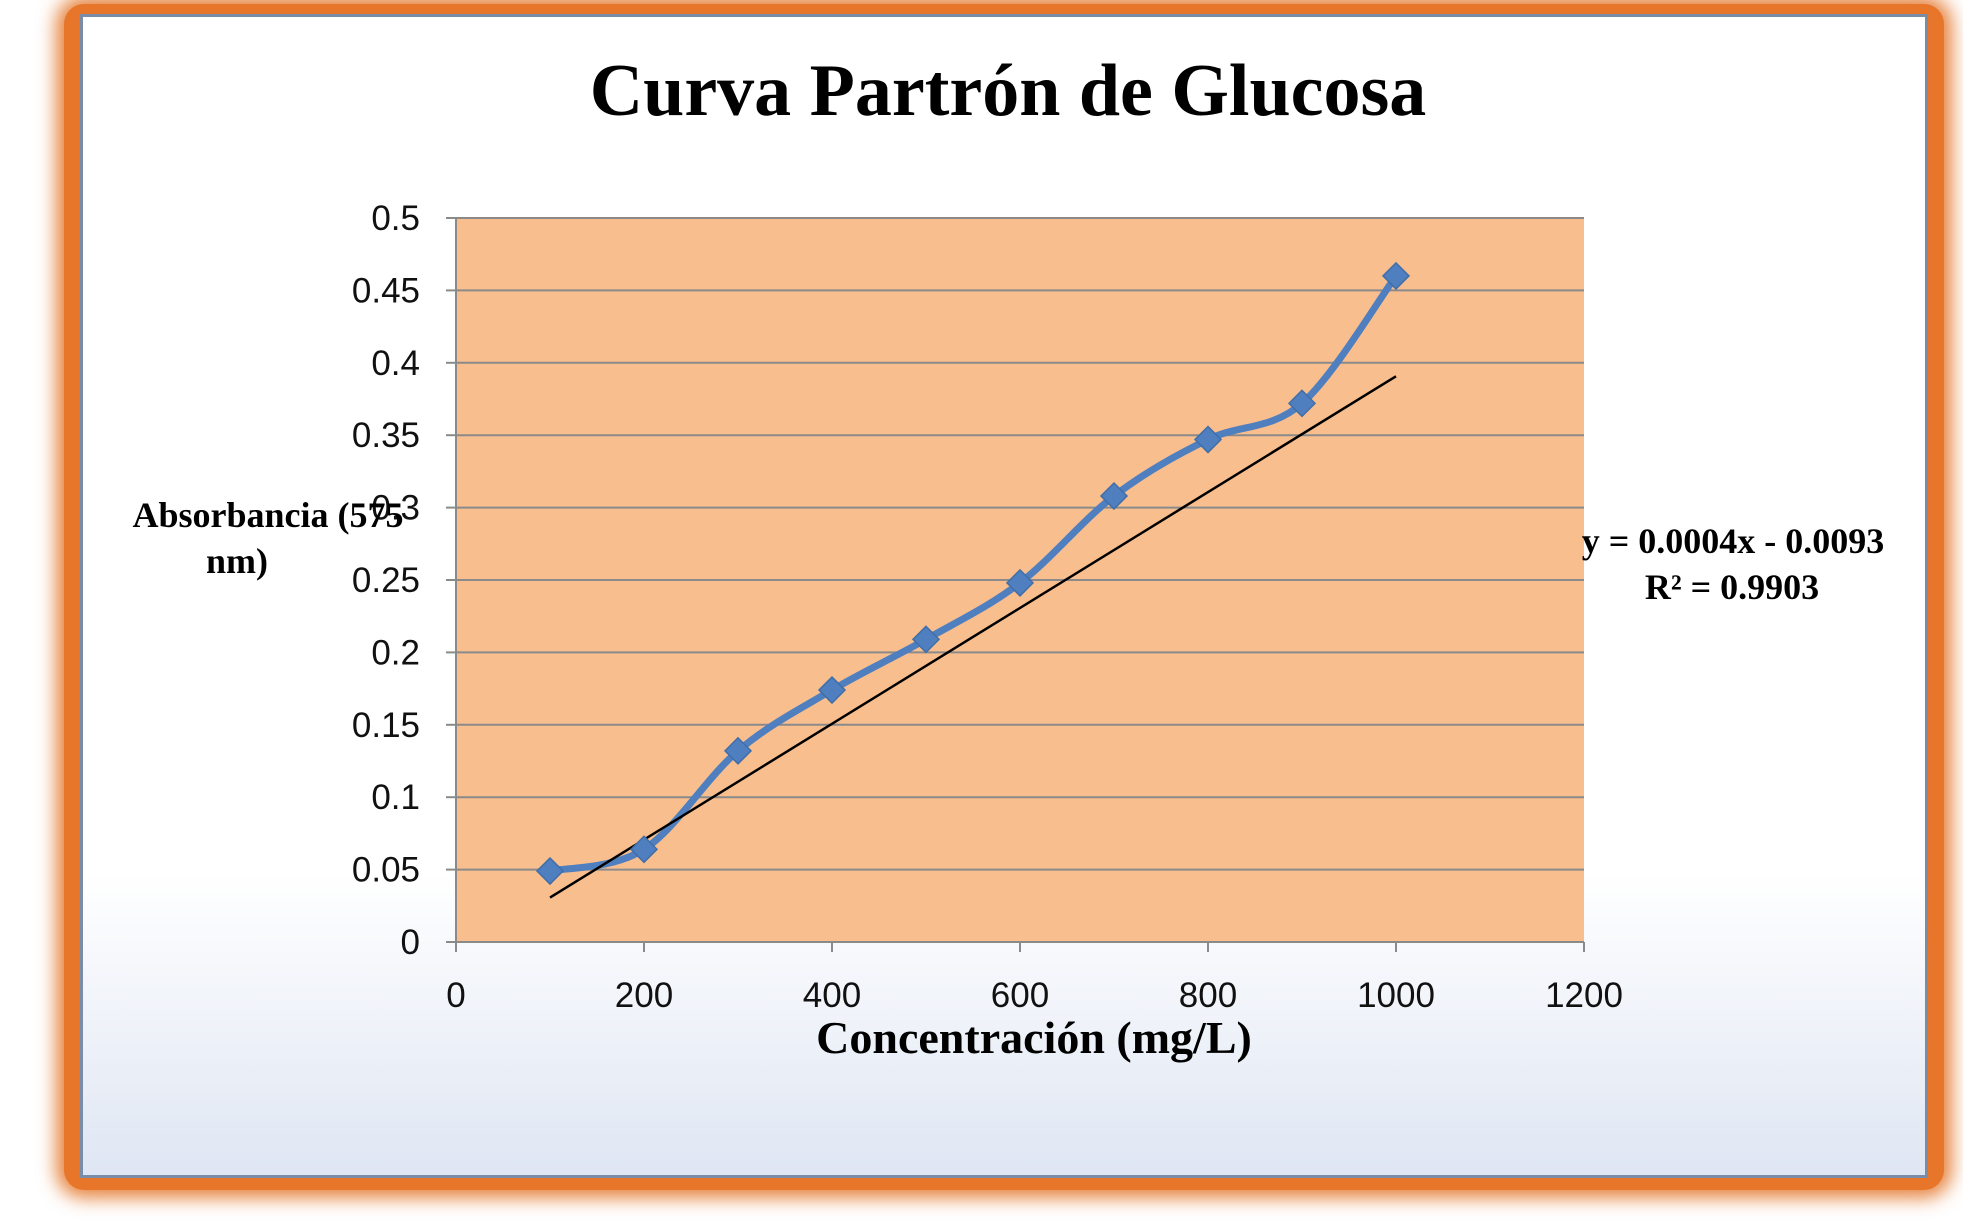  Describe the element at coordinates (395, 797) in the screenshot. I see `y-tick-label: 0.1` at that location.